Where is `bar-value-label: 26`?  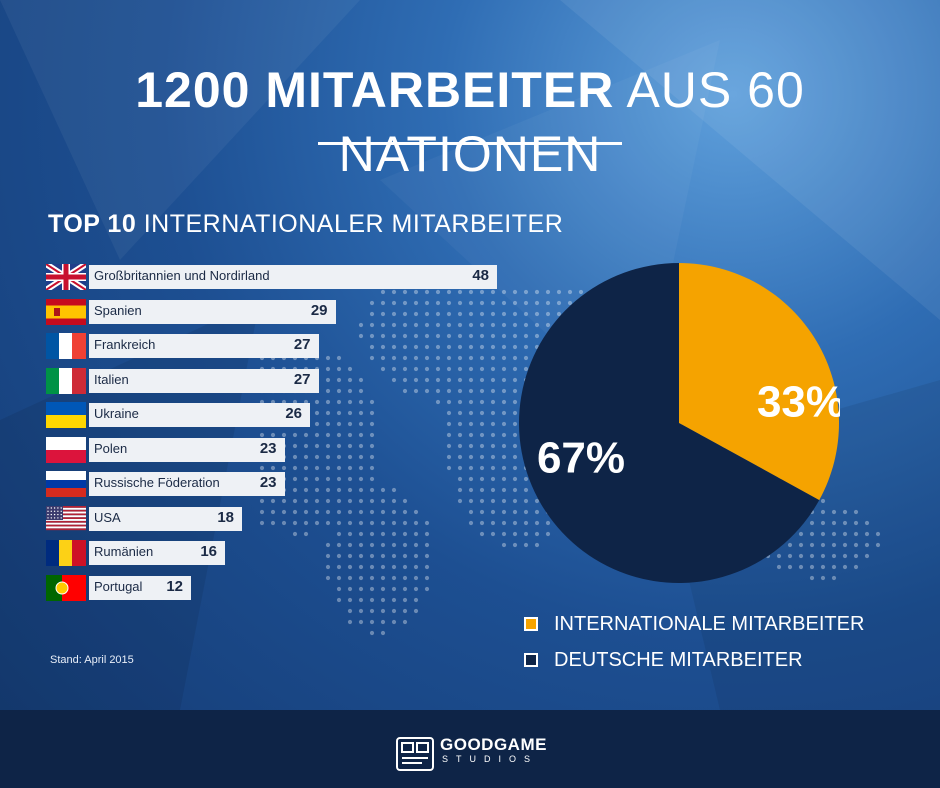 bar-value-label: 26 is located at coordinates (293, 413).